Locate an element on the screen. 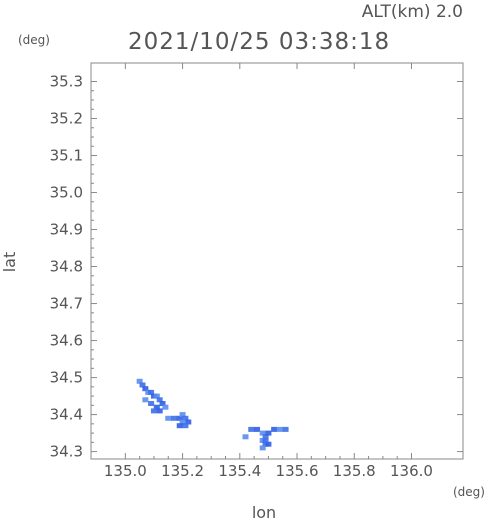  y-tick-label: 35.0 is located at coordinates (66, 193).